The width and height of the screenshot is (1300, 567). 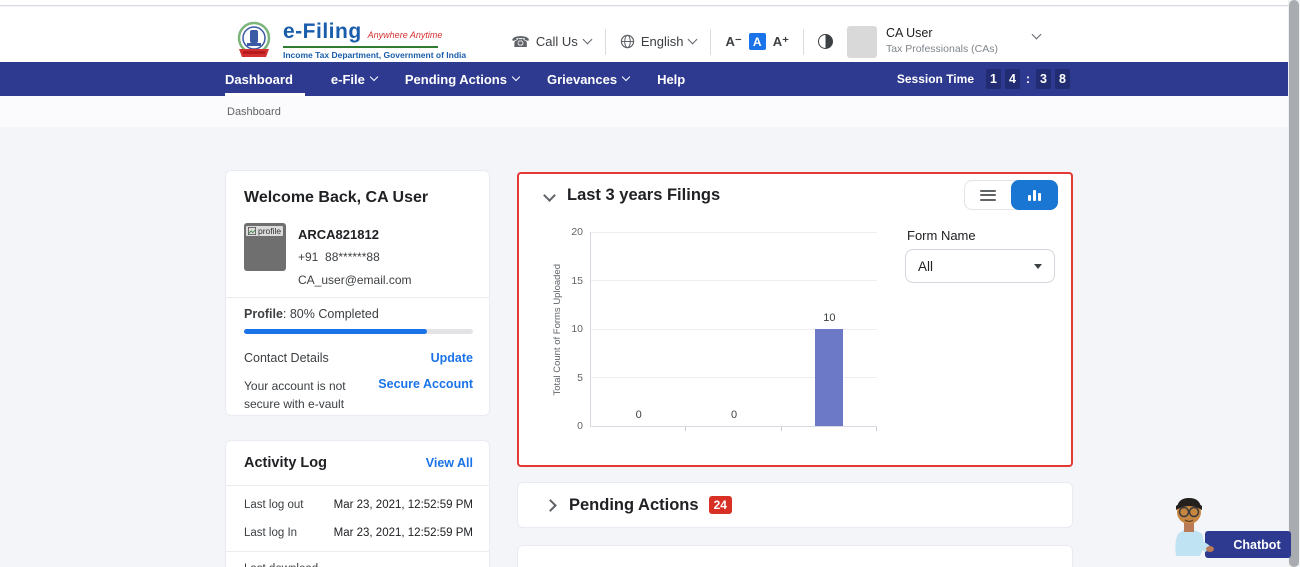 I want to click on pending-actions-card: Pending Actions 24, so click(x=795, y=505).